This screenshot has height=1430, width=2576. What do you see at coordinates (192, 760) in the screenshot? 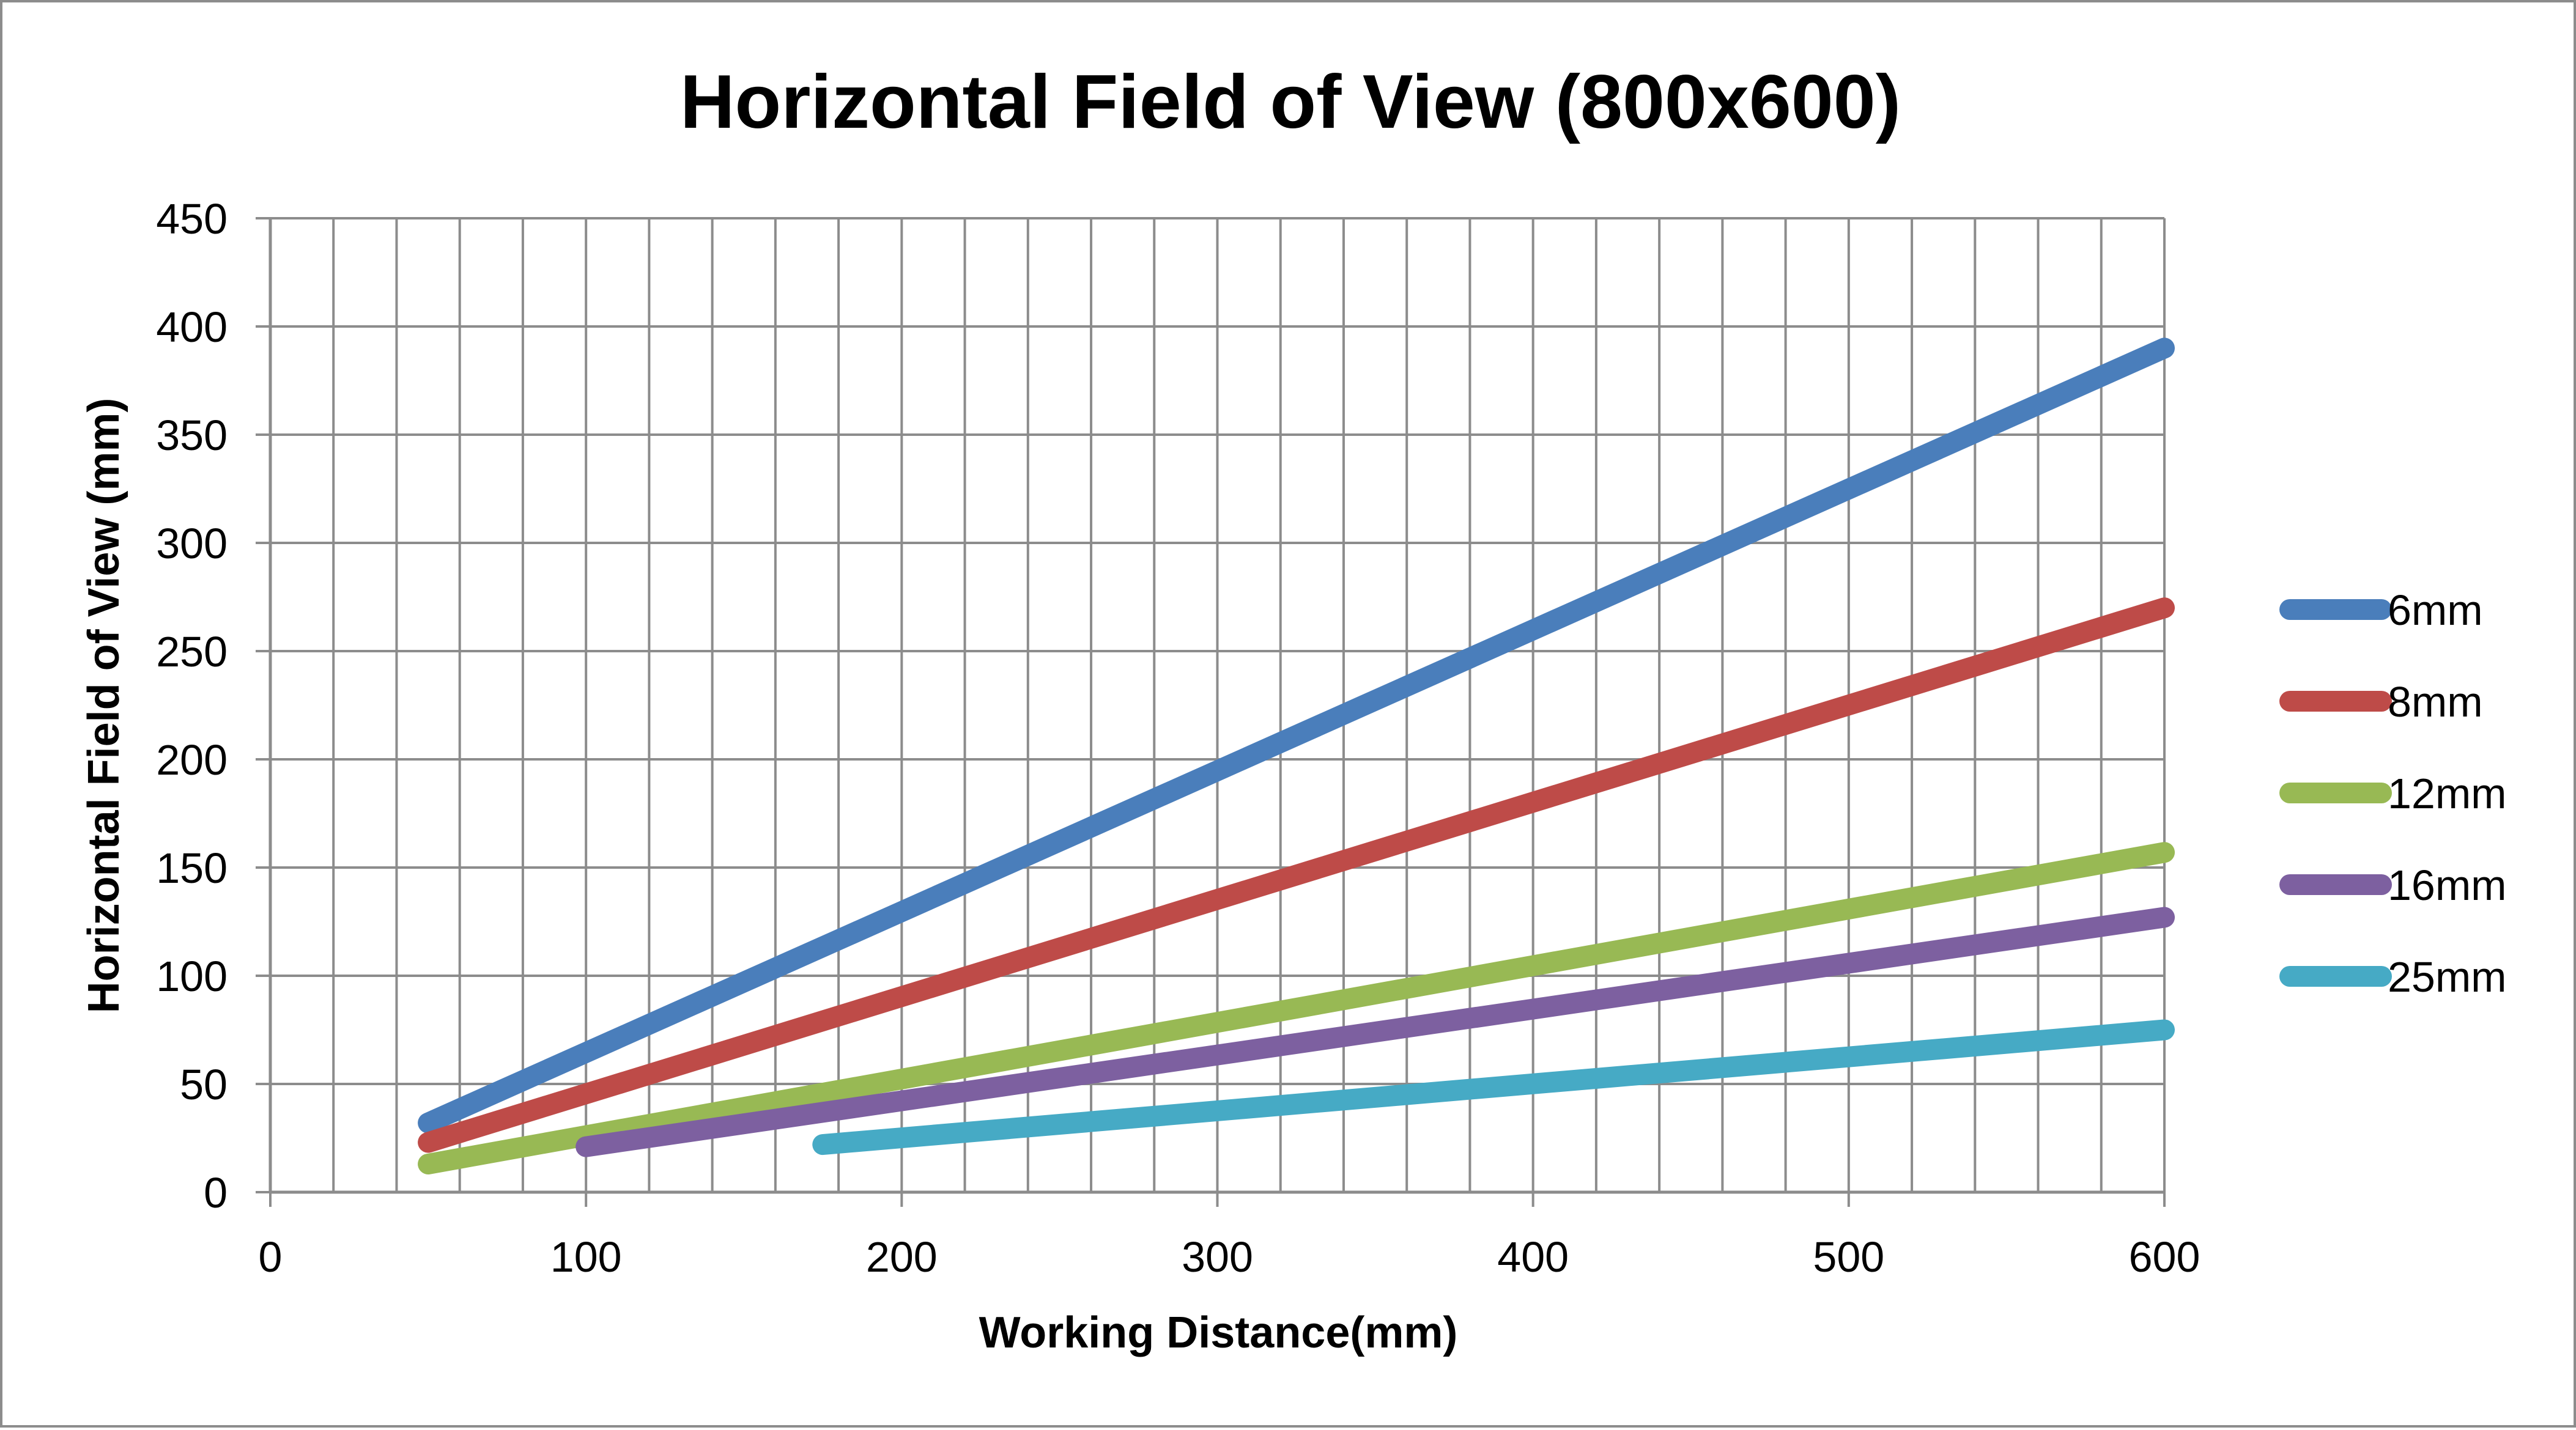
I see `y-tick-label: 200` at bounding box center [192, 760].